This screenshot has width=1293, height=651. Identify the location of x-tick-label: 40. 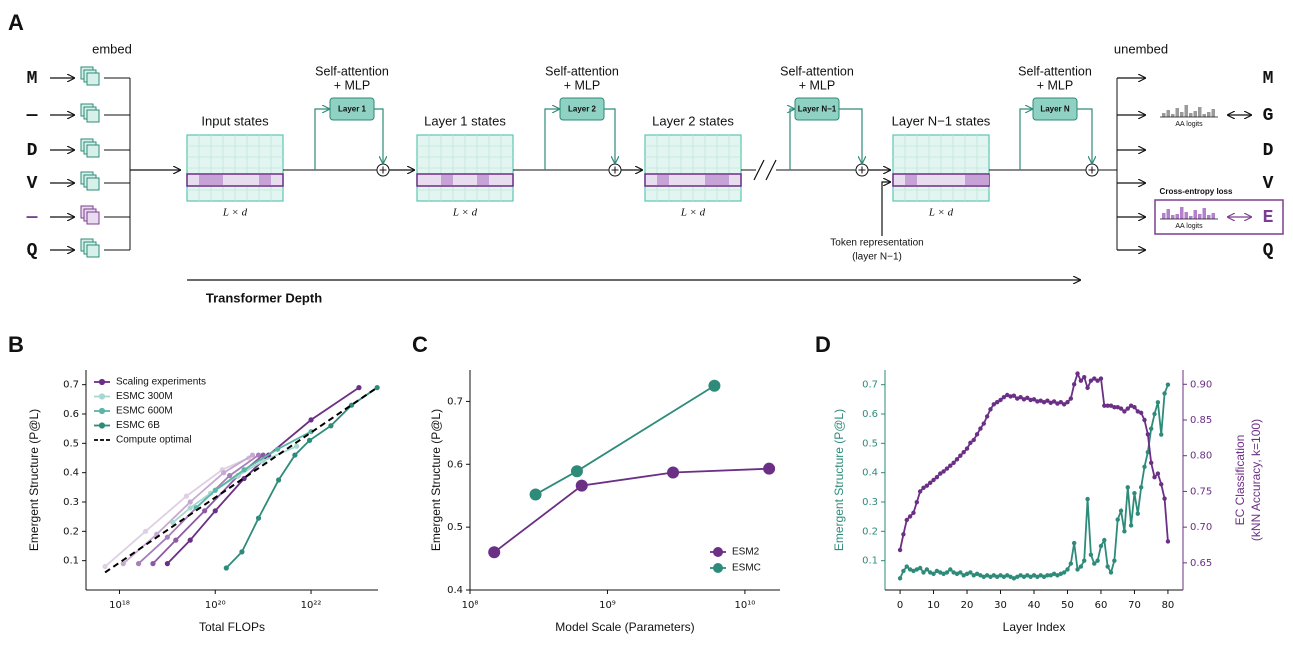
(1034, 605).